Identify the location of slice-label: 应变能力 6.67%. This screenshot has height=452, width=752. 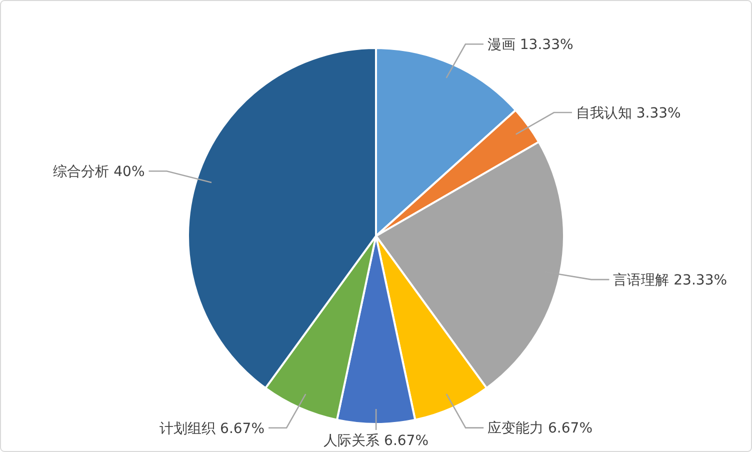
(540, 428).